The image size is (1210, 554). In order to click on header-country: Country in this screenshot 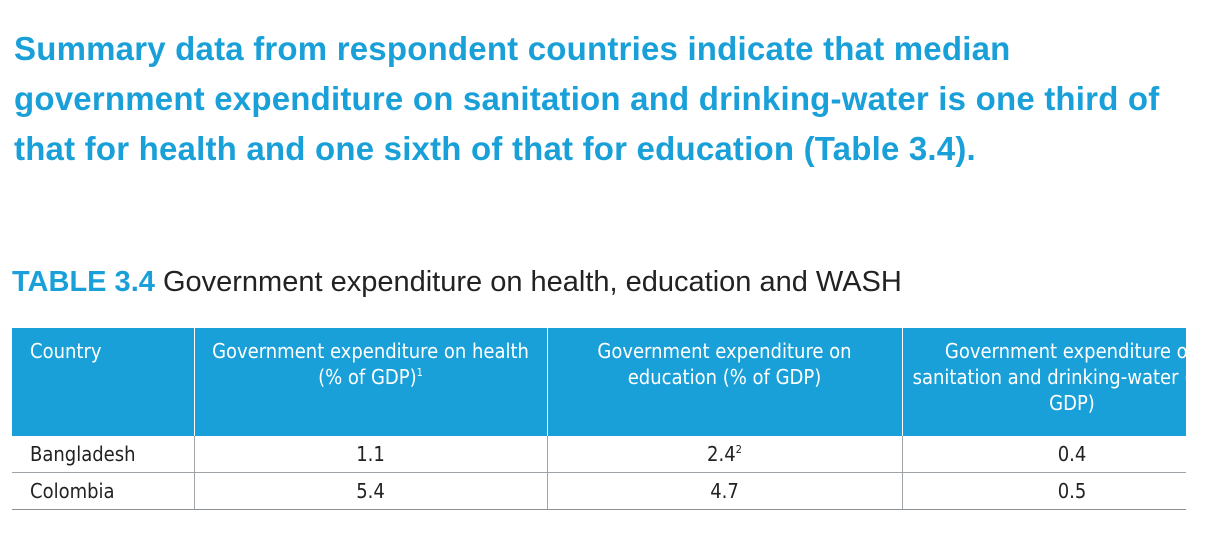, I will do `click(103, 382)`.